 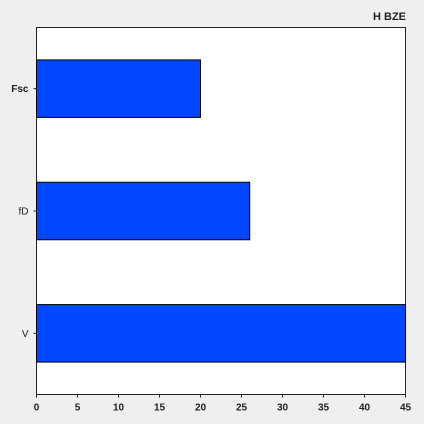 What do you see at coordinates (221, 333) in the screenshot?
I see `bar-V` at bounding box center [221, 333].